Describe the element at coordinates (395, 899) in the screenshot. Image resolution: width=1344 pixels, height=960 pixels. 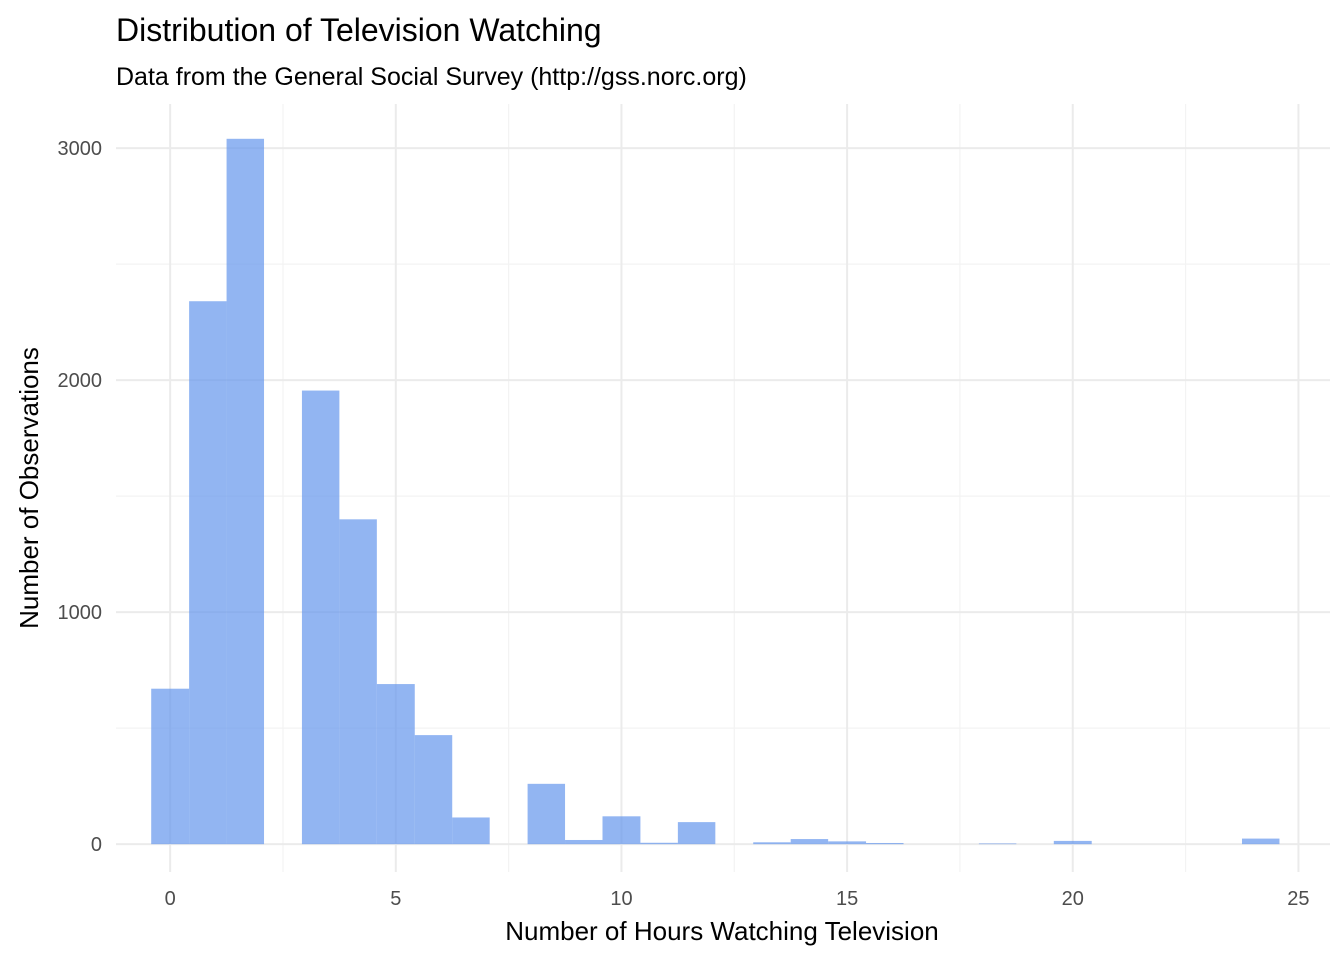
I see `x-tick-label: 5` at that location.